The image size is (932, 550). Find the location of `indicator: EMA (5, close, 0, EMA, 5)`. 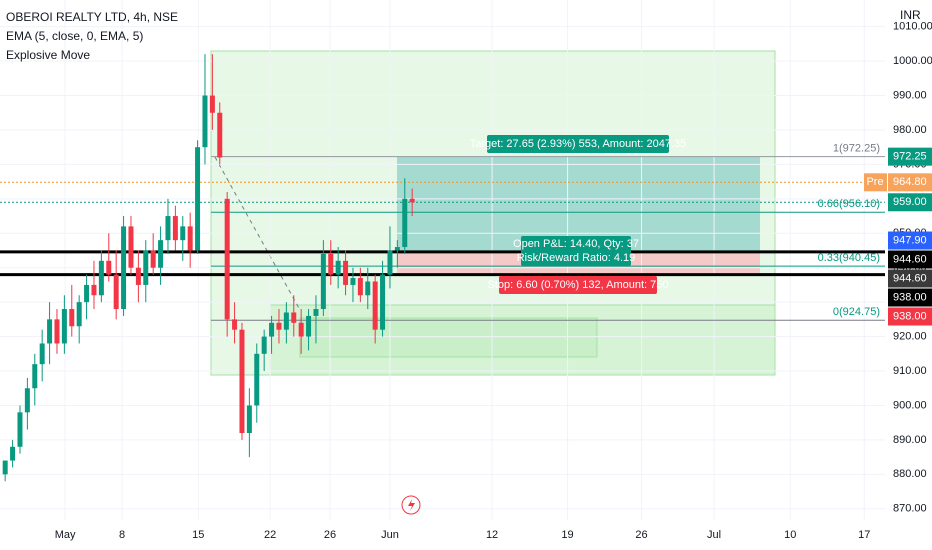

indicator: EMA (5, close, 0, EMA, 5) is located at coordinates (74, 36).